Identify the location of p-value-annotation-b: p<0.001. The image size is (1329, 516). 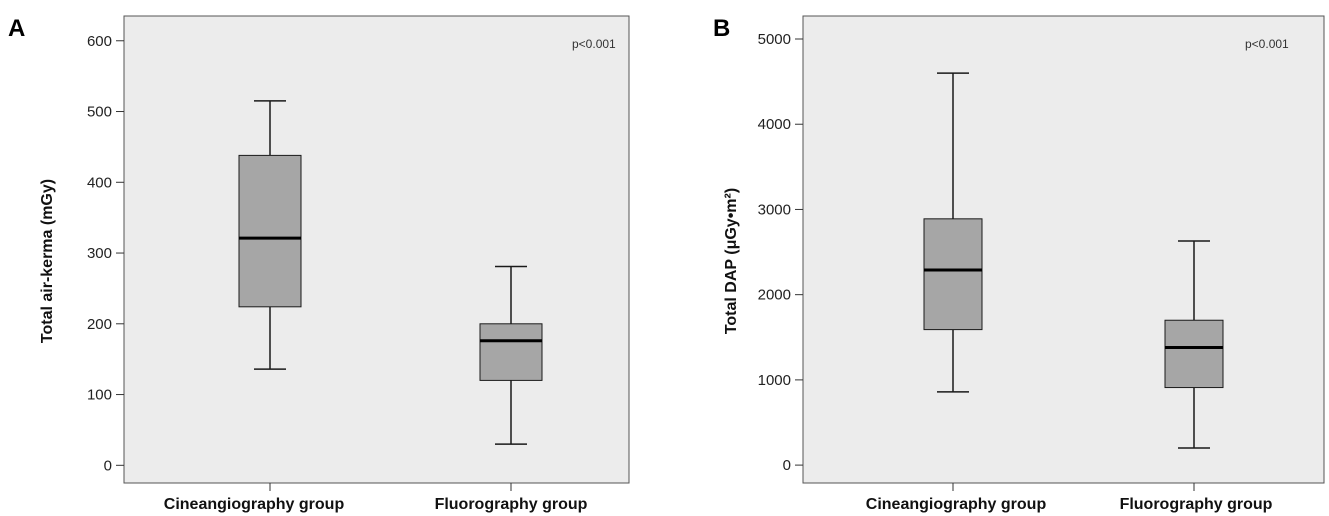
(1267, 44).